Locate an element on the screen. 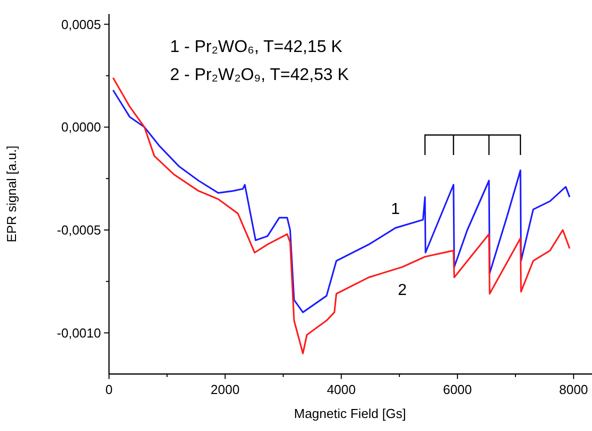 The image size is (592, 431). series-label: 1 is located at coordinates (395, 209).